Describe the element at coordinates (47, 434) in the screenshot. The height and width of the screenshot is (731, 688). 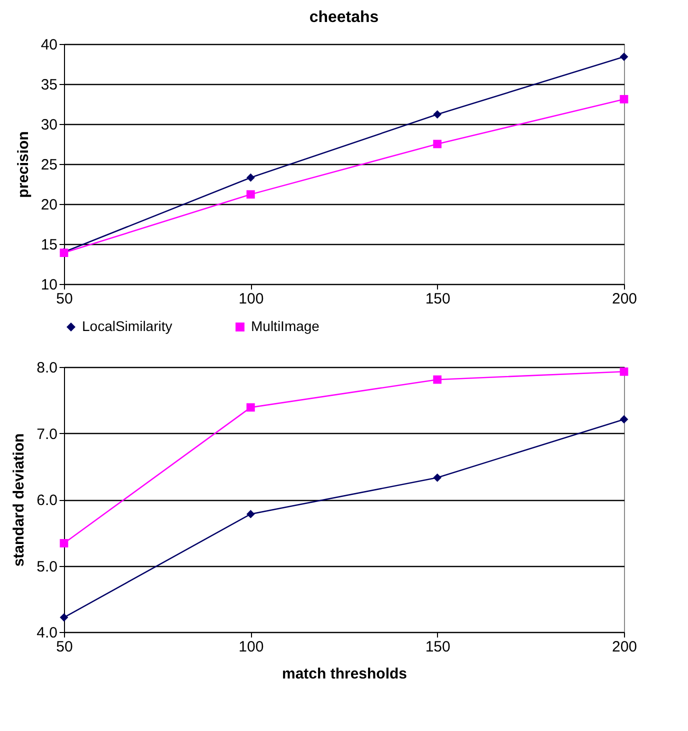
I see `y-tick-label: 7.0` at that location.